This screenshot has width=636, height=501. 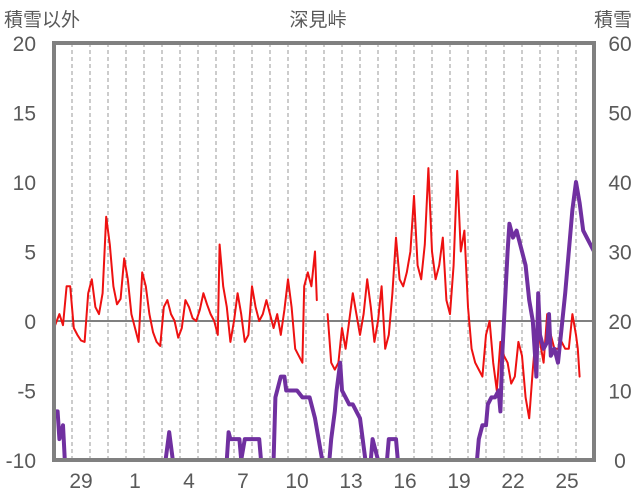 What do you see at coordinates (404, 481) in the screenshot?
I see `x-tick-label: 16` at bounding box center [404, 481].